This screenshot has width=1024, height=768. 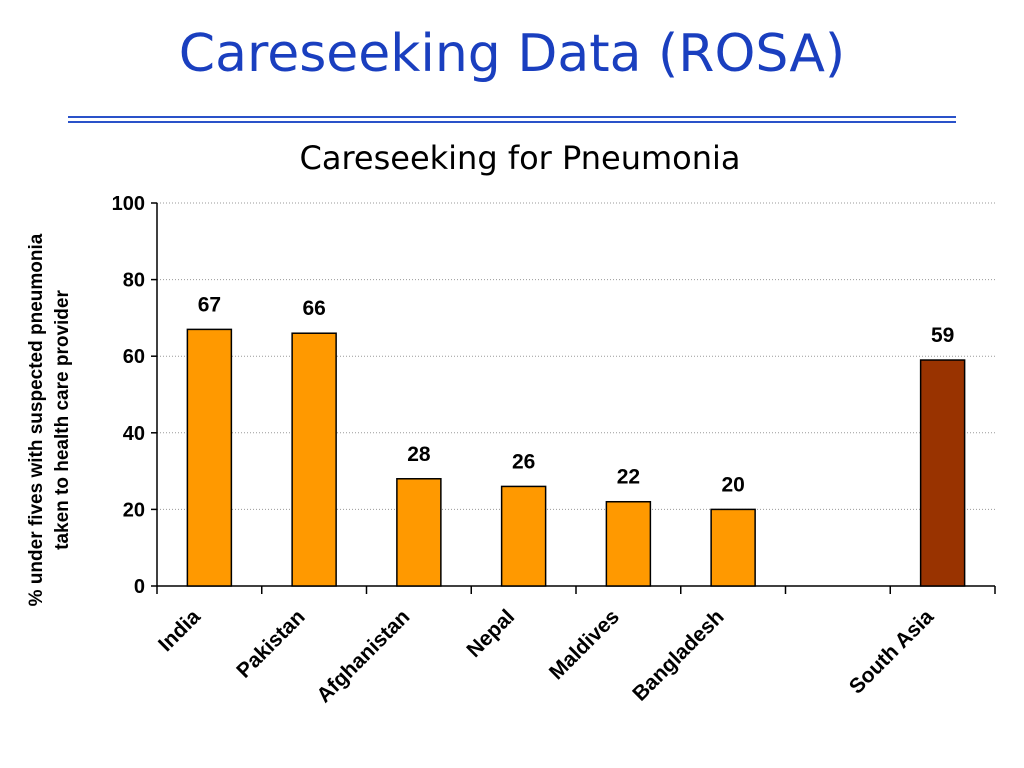 I want to click on y-tick-label: 20, so click(x=134, y=510).